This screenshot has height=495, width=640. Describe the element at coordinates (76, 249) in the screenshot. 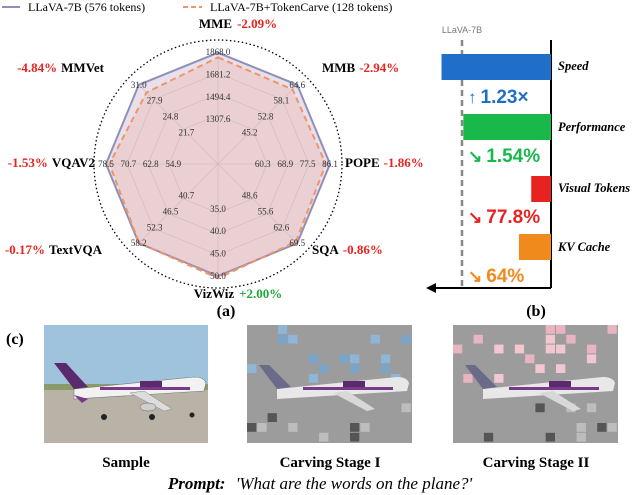

I see `radar-axis-name: TextVQA` at that location.